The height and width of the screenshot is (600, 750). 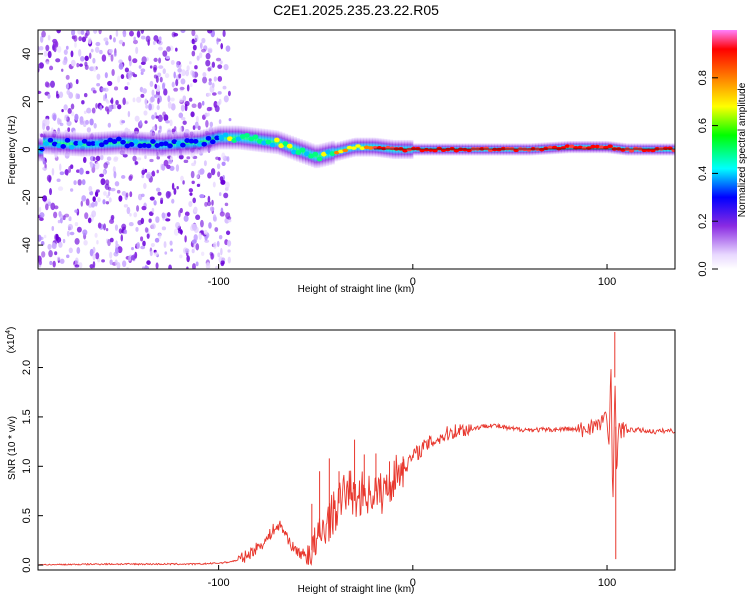 What do you see at coordinates (724, 149) in the screenshot?
I see `colorbar-gradient` at bounding box center [724, 149].